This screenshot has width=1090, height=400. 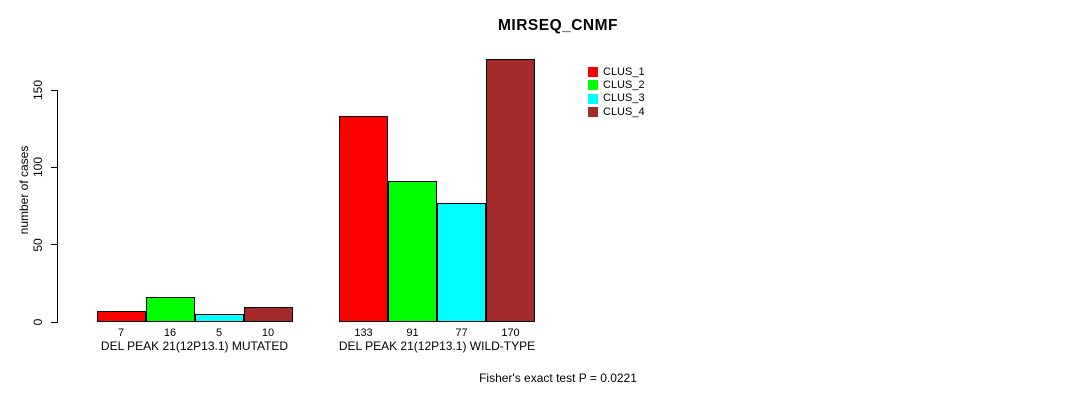 What do you see at coordinates (461, 333) in the screenshot?
I see `bar-value-label: 77` at bounding box center [461, 333].